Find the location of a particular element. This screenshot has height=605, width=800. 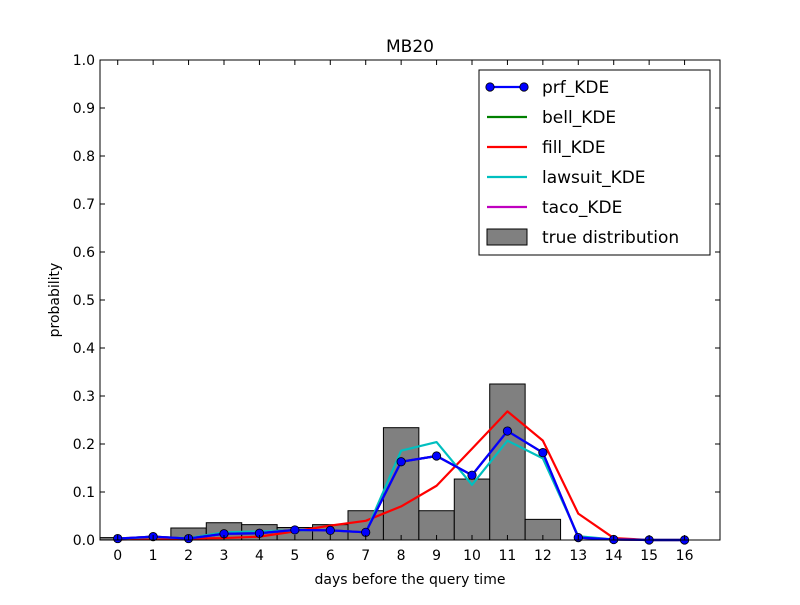

y-tick-label: 0.8 is located at coordinates (84, 157).